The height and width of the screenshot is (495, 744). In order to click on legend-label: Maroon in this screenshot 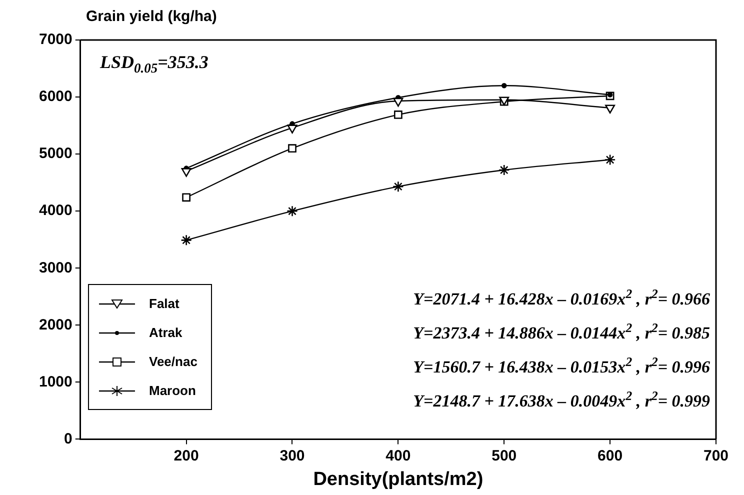, I will do `click(172, 390)`.